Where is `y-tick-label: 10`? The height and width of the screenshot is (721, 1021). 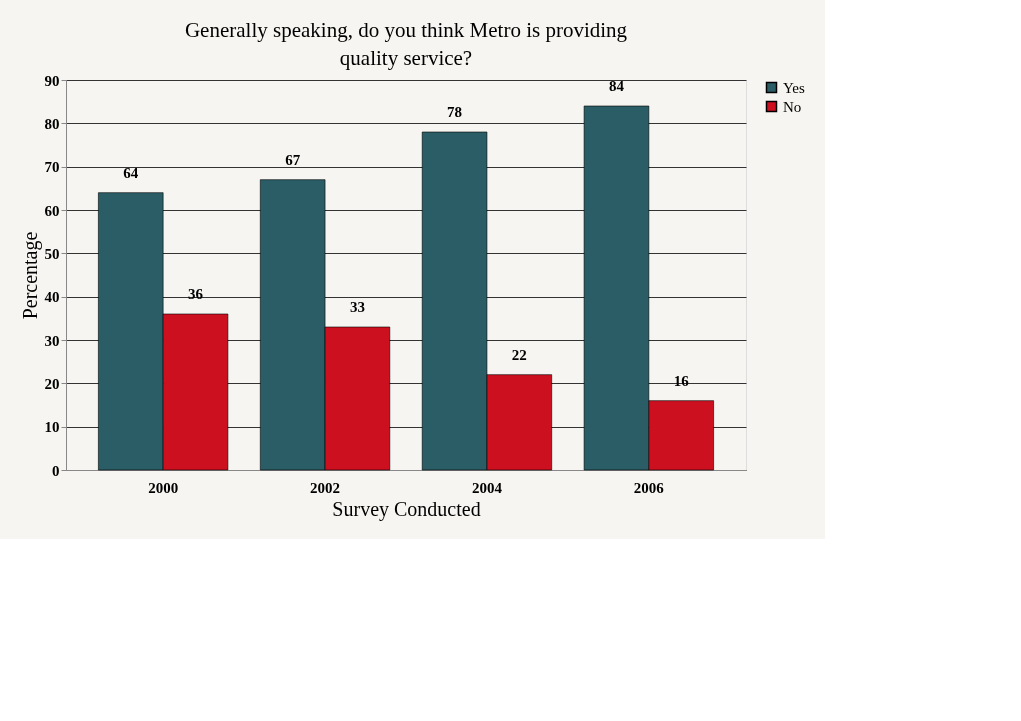
y-tick-label: 10 is located at coordinates (52, 427).